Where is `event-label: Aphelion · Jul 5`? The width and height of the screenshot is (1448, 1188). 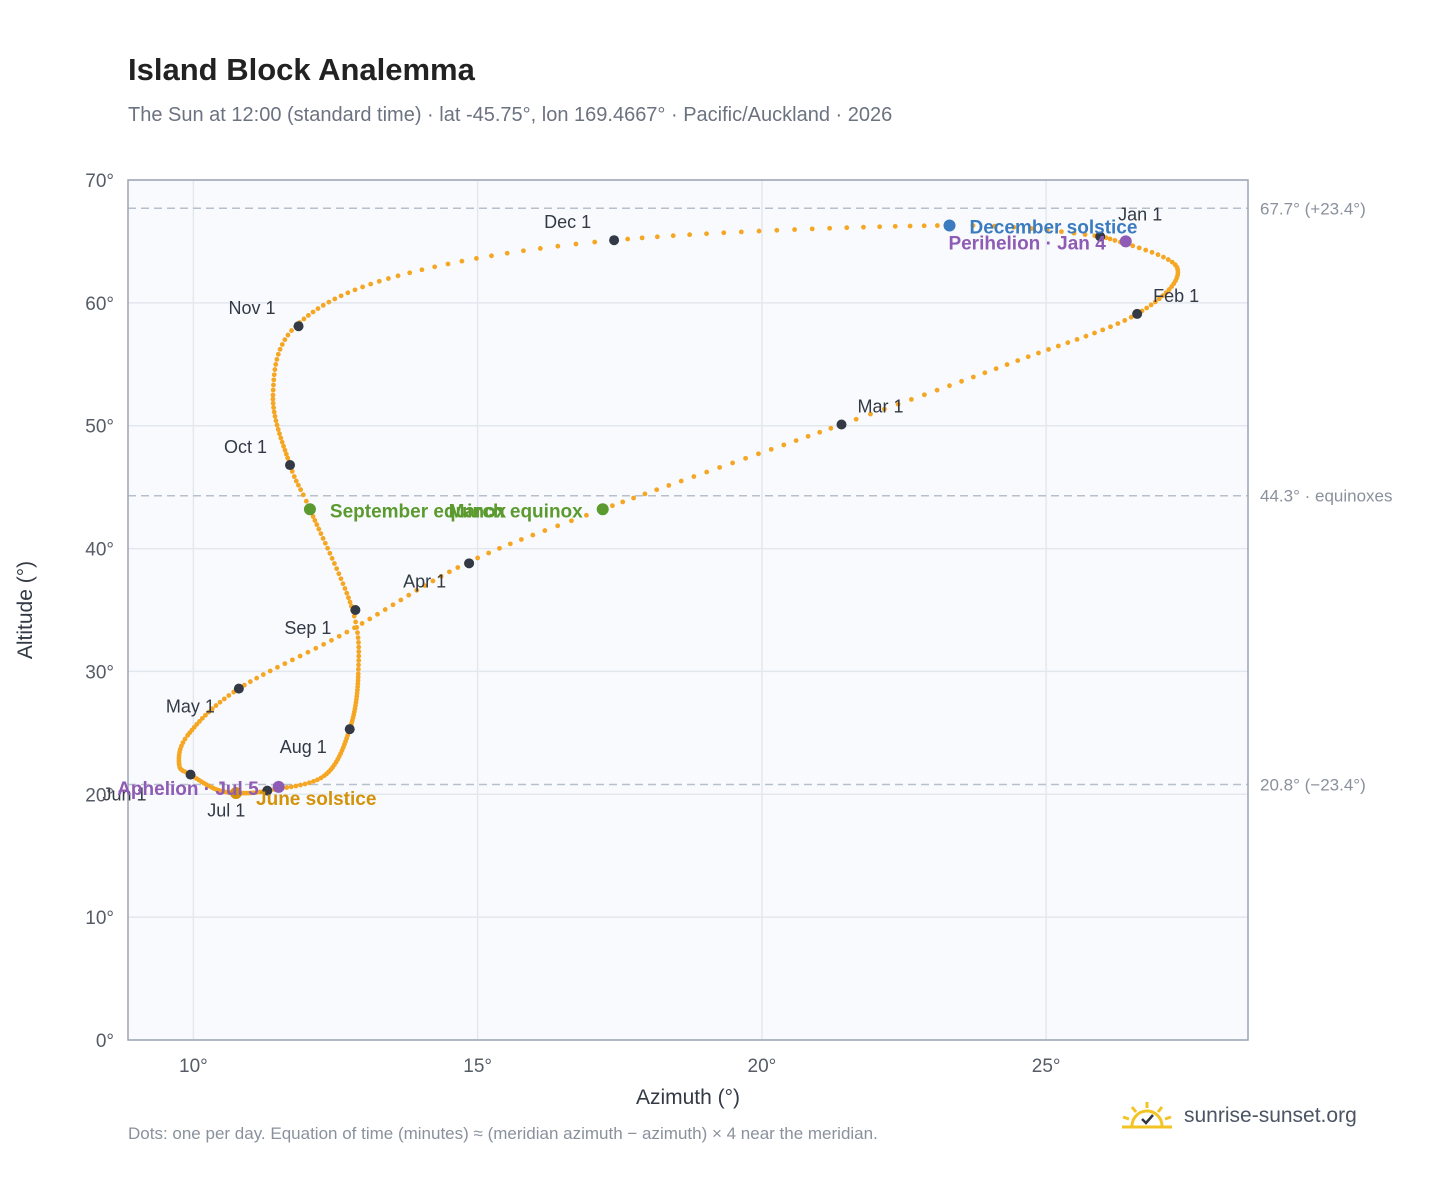
event-label: Aphelion · Jul 5 is located at coordinates (188, 789).